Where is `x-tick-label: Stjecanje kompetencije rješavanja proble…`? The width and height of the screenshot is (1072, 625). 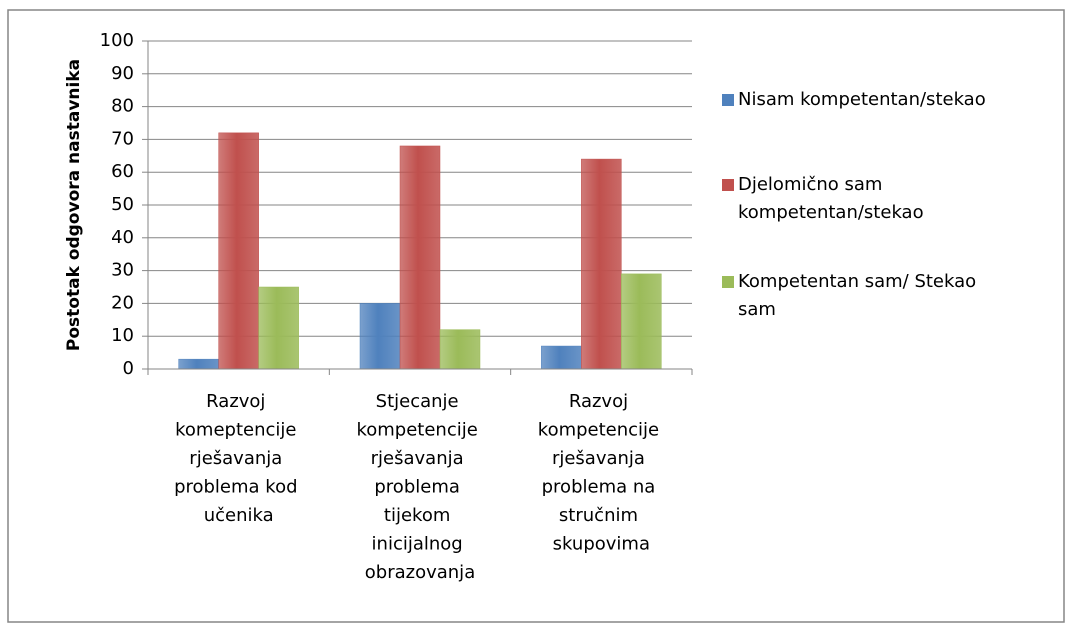
x-tick-label: Stjecanje kompetencije rješavanja proble… is located at coordinates (419, 487).